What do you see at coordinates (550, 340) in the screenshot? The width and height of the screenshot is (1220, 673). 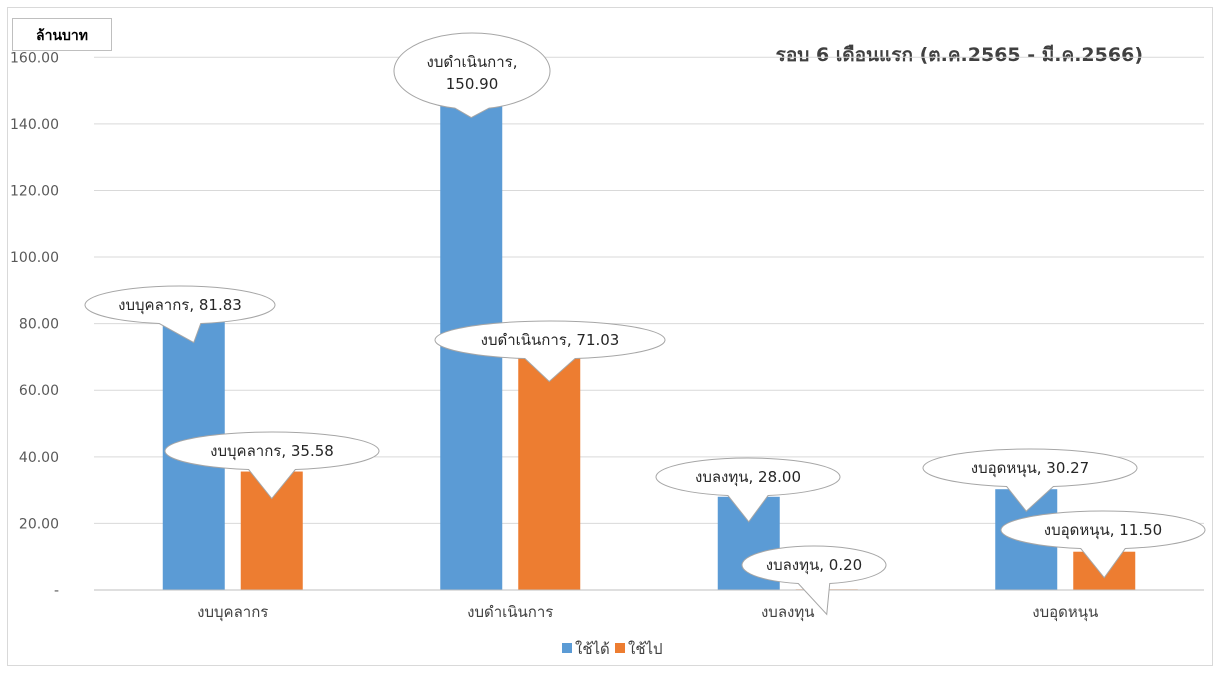 I see `data-label: งบดำเนินการ, 71.03` at bounding box center [550, 340].